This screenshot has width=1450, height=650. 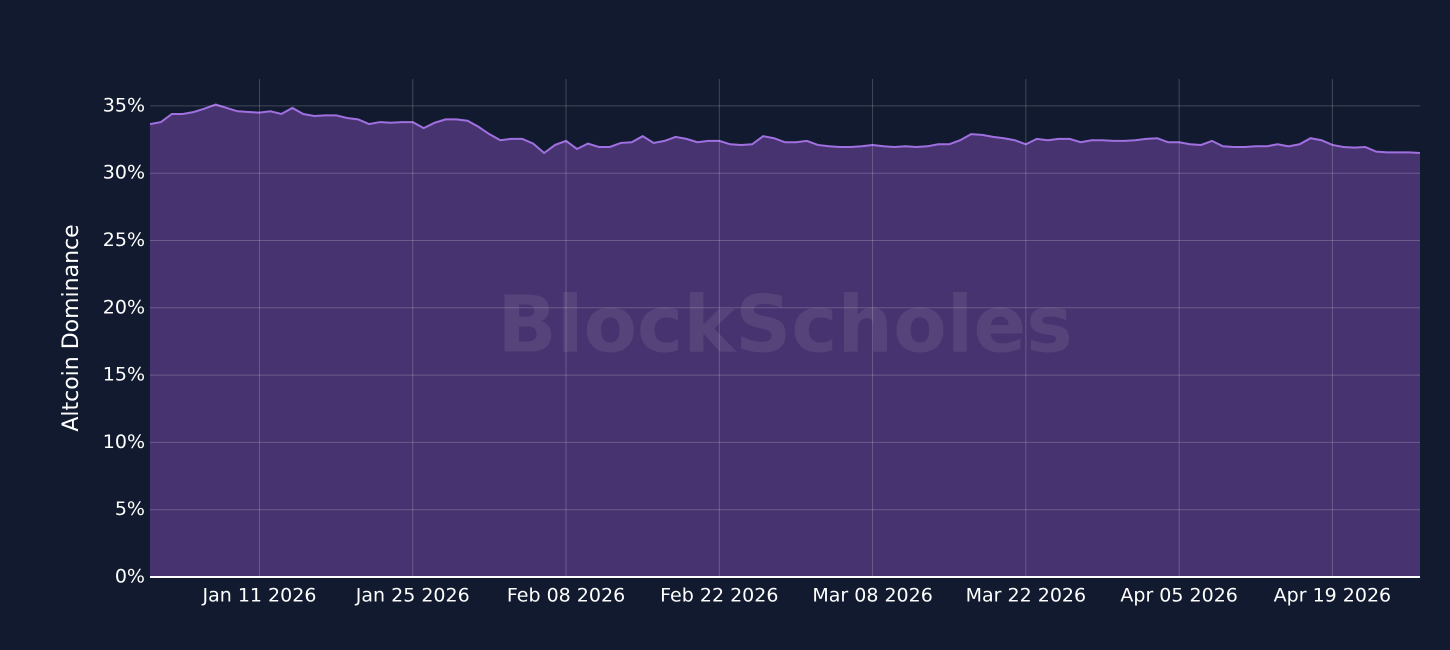 What do you see at coordinates (71, 327) in the screenshot?
I see `y-axis-title: Altcoin Dominance` at bounding box center [71, 327].